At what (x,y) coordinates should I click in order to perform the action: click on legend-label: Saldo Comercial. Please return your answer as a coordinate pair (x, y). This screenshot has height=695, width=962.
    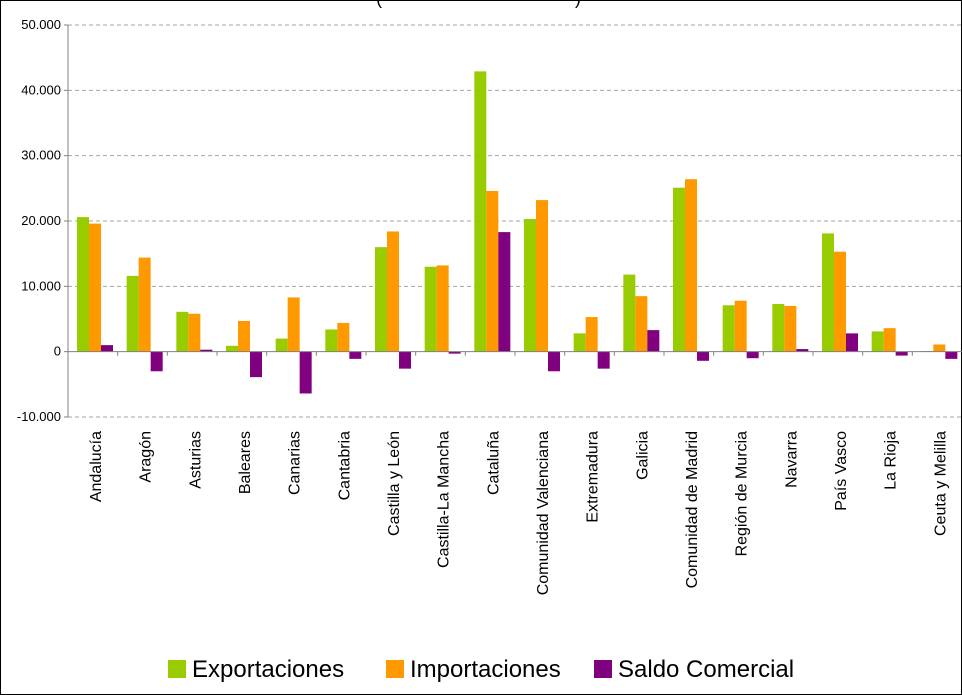
    Looking at the image, I should click on (706, 669).